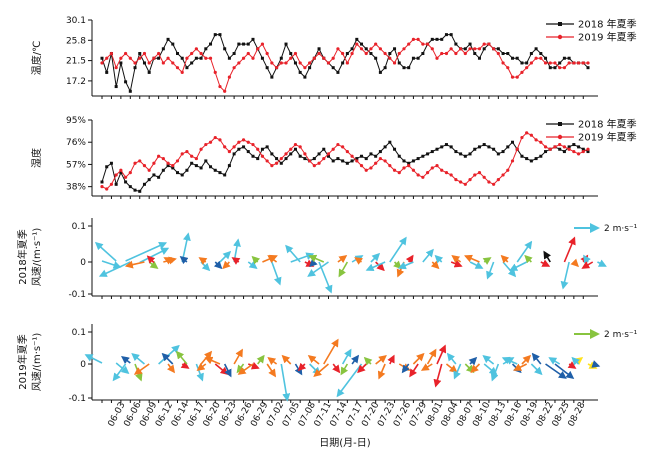  Describe the element at coordinates (621, 335) in the screenshot. I see `legend-label: 2 m·s⁻¹` at that location.